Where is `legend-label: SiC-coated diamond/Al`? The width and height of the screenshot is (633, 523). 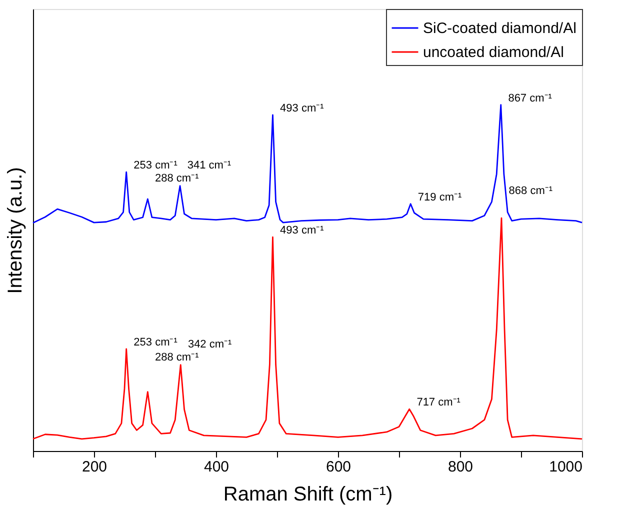
legend-label: SiC-coated diamond/Al is located at coordinates (499, 28).